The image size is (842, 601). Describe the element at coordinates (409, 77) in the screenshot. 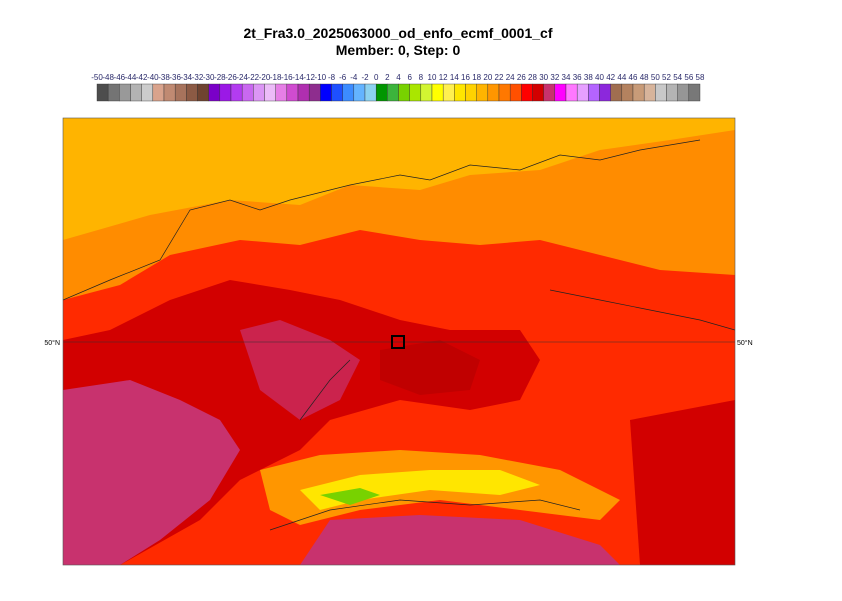

I see `colorbar-label: 6` at that location.